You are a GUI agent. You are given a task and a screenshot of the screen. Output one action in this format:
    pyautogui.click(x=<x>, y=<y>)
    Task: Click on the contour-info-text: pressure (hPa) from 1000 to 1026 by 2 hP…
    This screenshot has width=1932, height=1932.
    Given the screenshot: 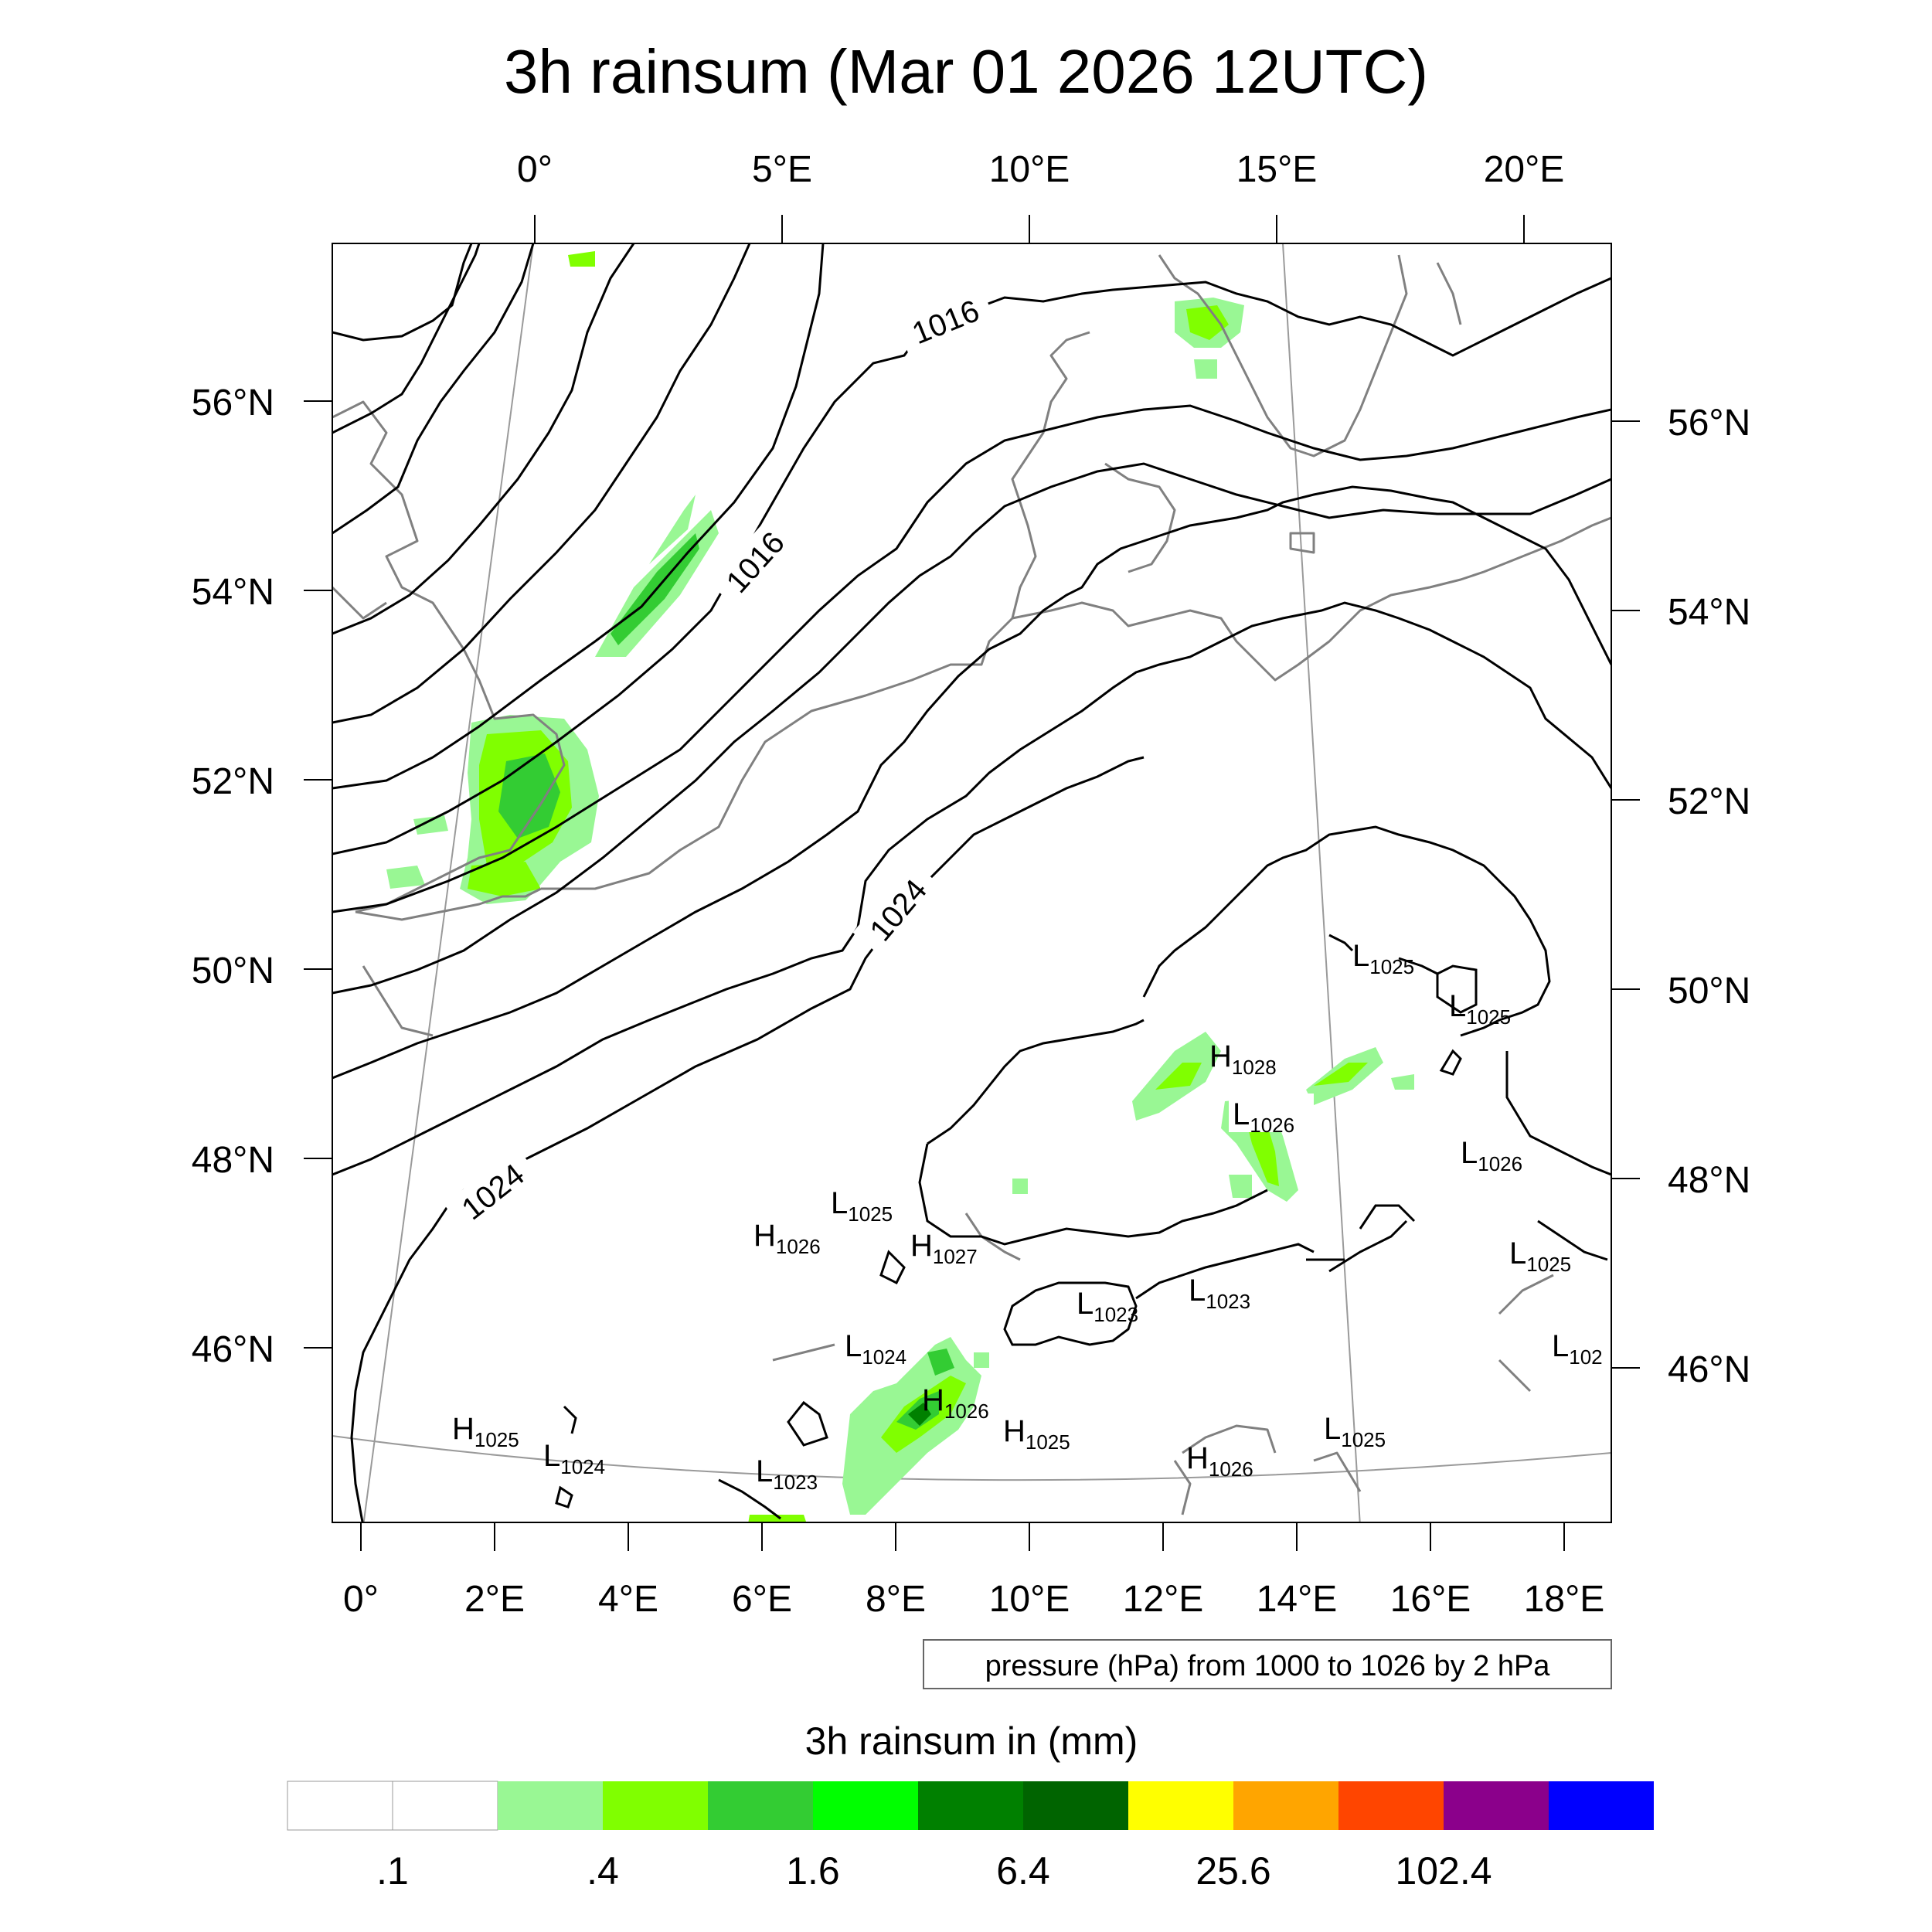 What is the action you would take?
    pyautogui.click(x=1268, y=1666)
    